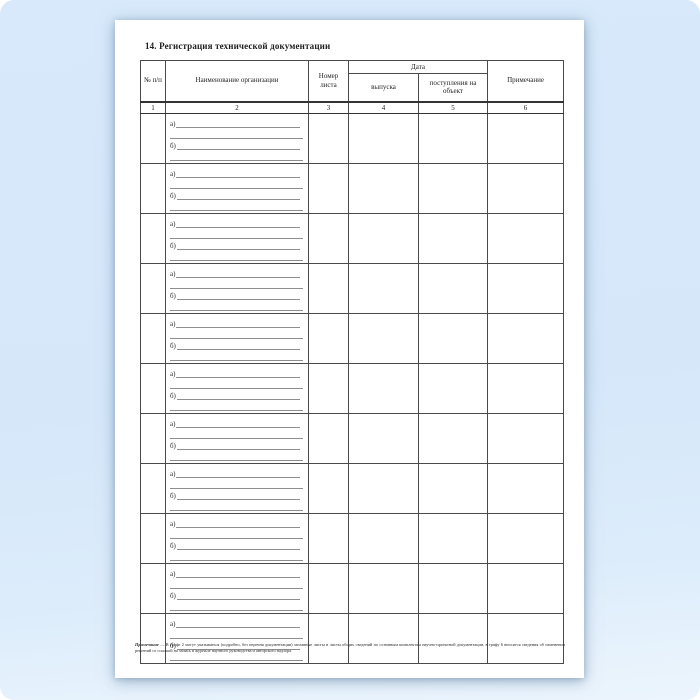 The image size is (700, 700). Describe the element at coordinates (153, 81) in the screenshot. I see `header-num: № п/п` at that location.